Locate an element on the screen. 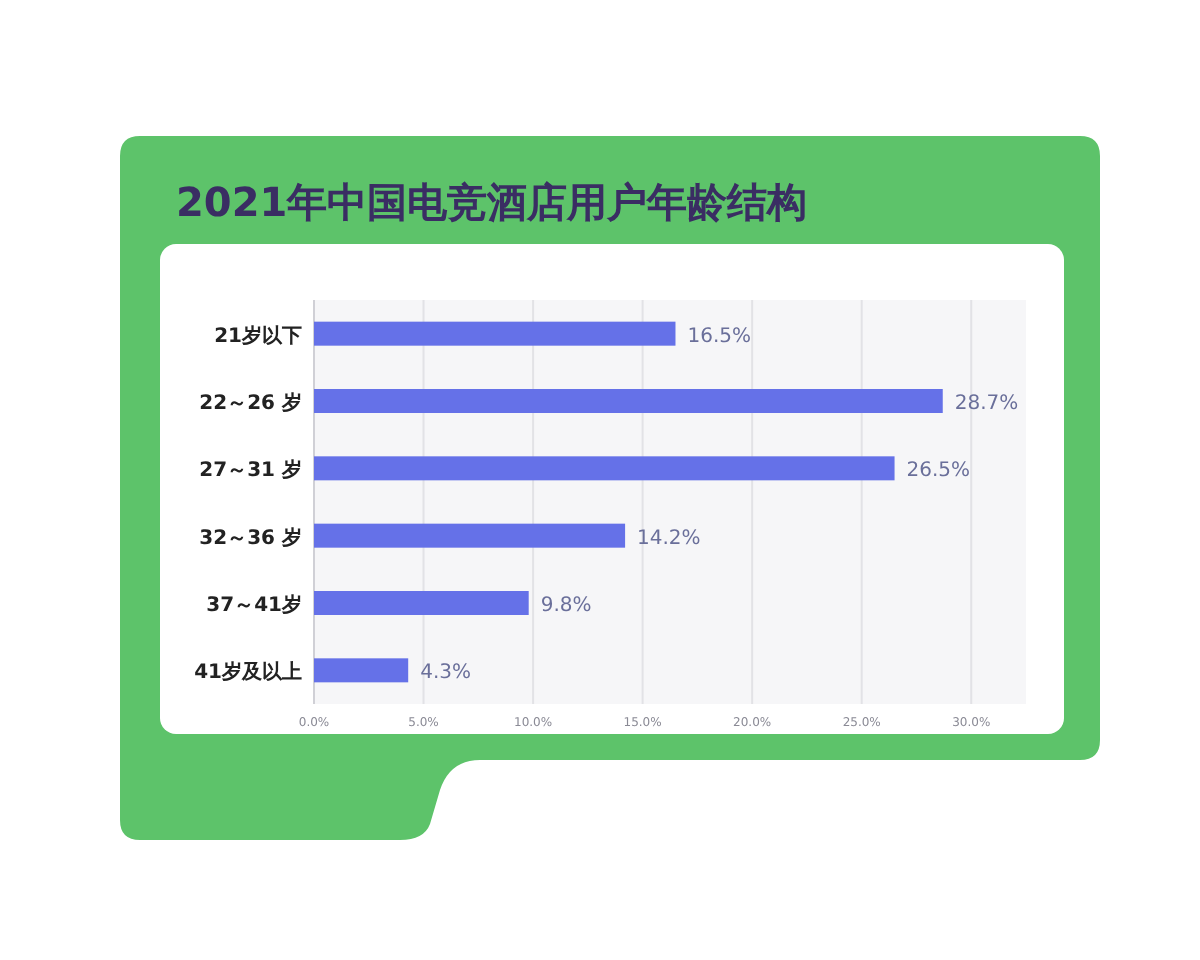 This screenshot has height=960, width=1200. y-tick-label: 32～36 岁 is located at coordinates (250, 537).